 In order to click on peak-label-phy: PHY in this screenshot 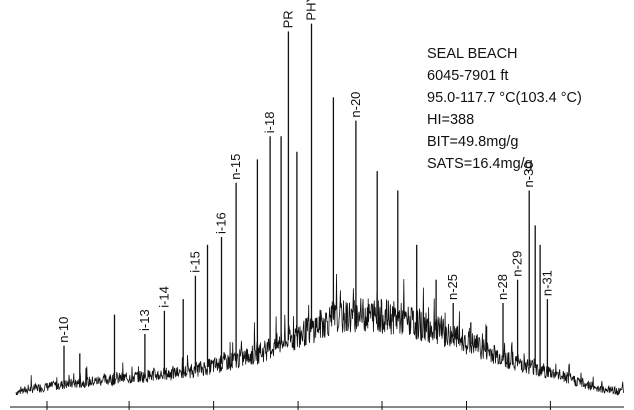, I will do `click(311, 10)`.